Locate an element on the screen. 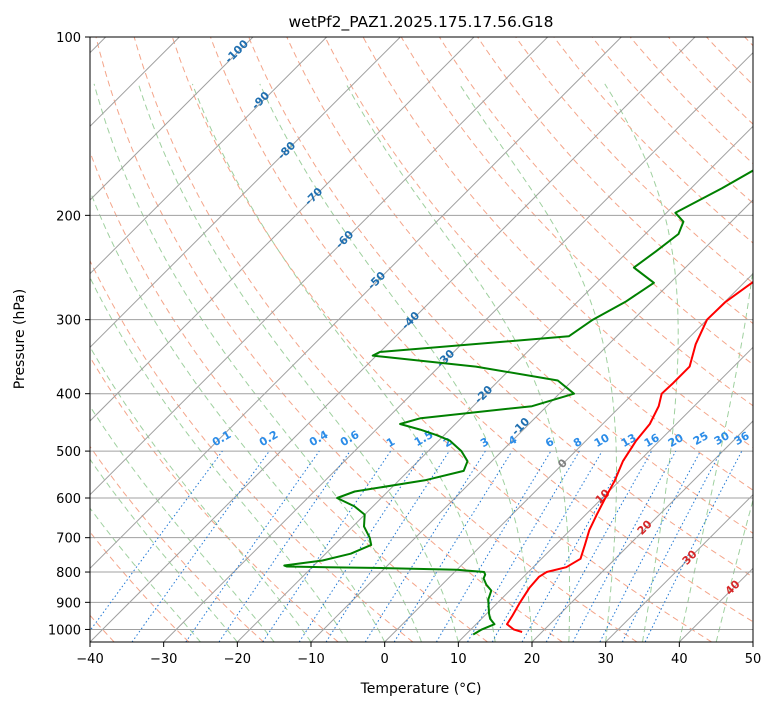 The width and height of the screenshot is (775, 708). x-tick-label: 20 is located at coordinates (532, 659).